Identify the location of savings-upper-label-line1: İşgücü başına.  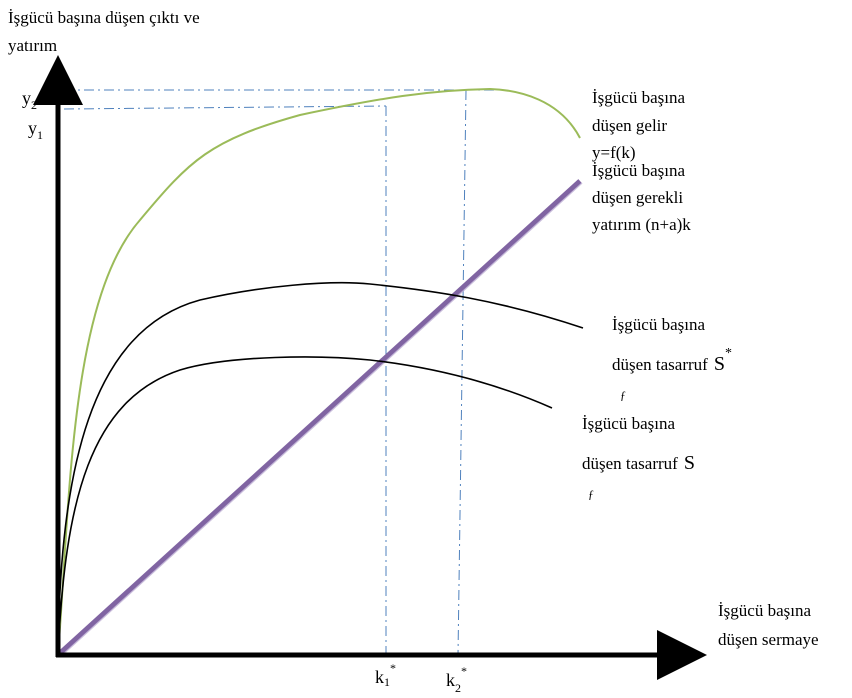
(658, 324).